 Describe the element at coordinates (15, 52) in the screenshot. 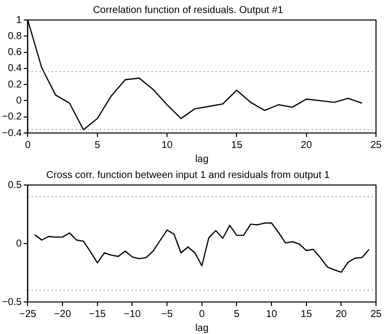

I see `y-tick-label: 0.6` at that location.